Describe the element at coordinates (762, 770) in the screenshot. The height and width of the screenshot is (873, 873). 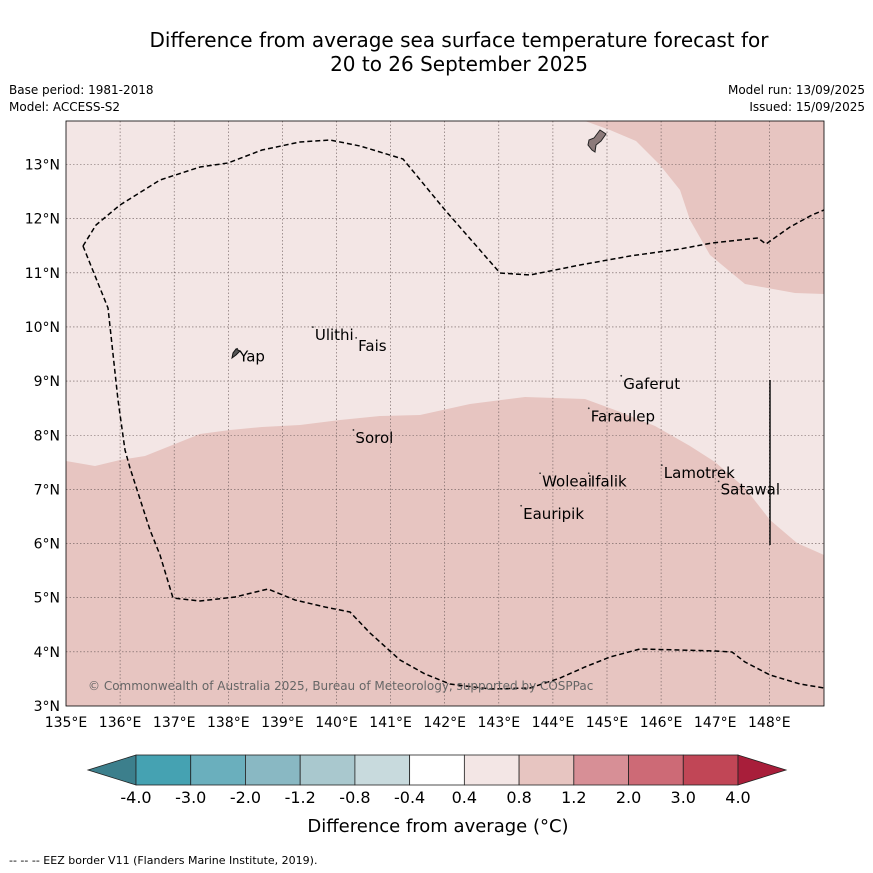
I see `colorbar-extend-high` at that location.